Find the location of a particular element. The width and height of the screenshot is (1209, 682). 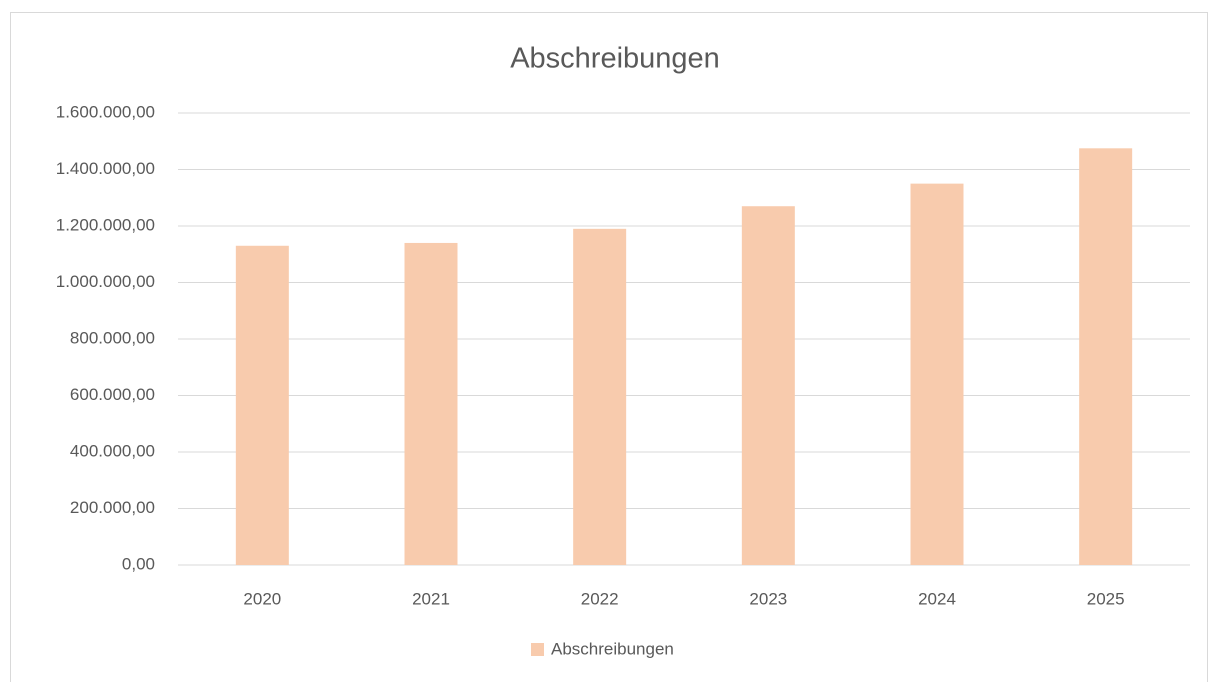

x-tick-label: 2020 is located at coordinates (262, 598).